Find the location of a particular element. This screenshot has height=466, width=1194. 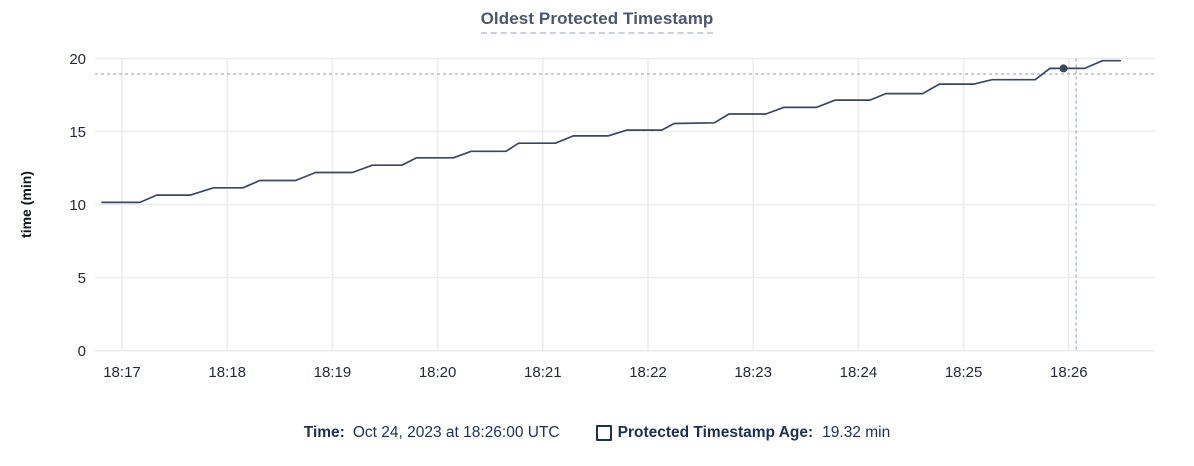

hover-point is located at coordinates (1063, 68).